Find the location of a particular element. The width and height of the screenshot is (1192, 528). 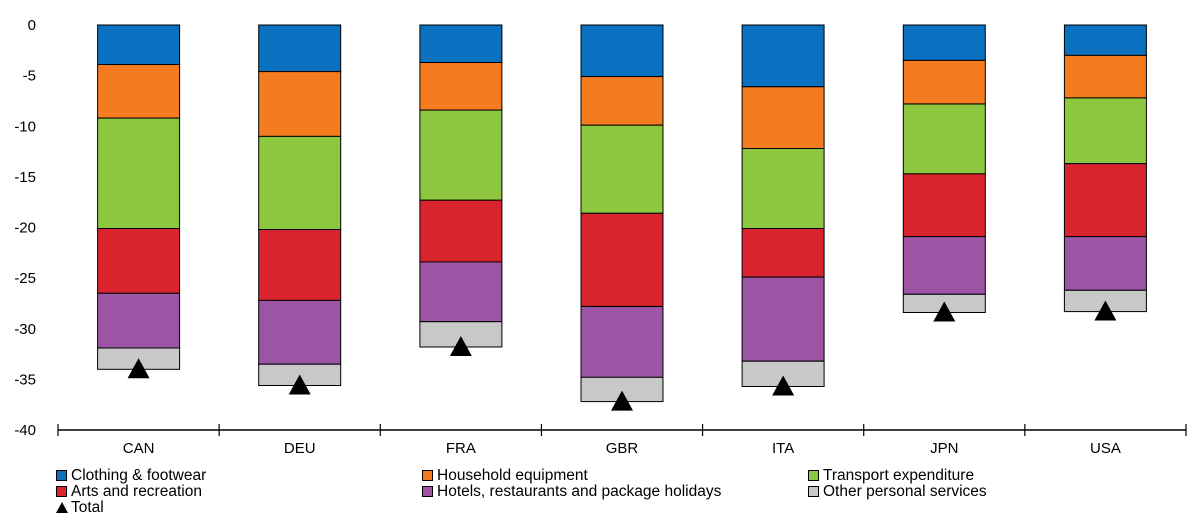

y-tick-label: 0 is located at coordinates (32, 25).